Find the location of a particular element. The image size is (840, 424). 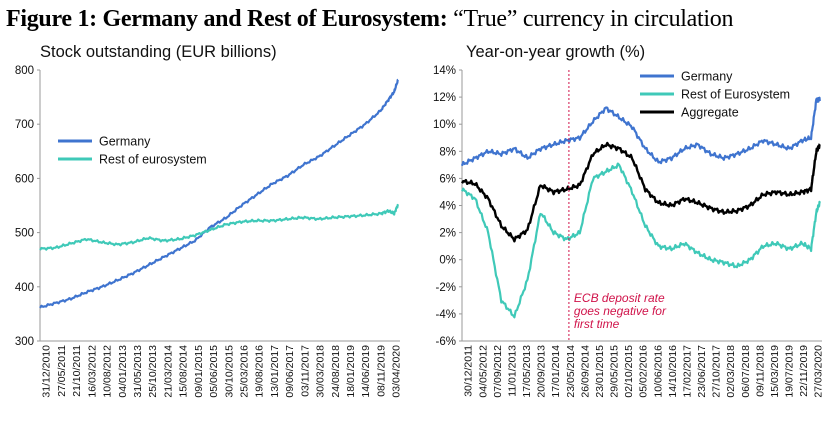

series-line-germany is located at coordinates (640, 131).